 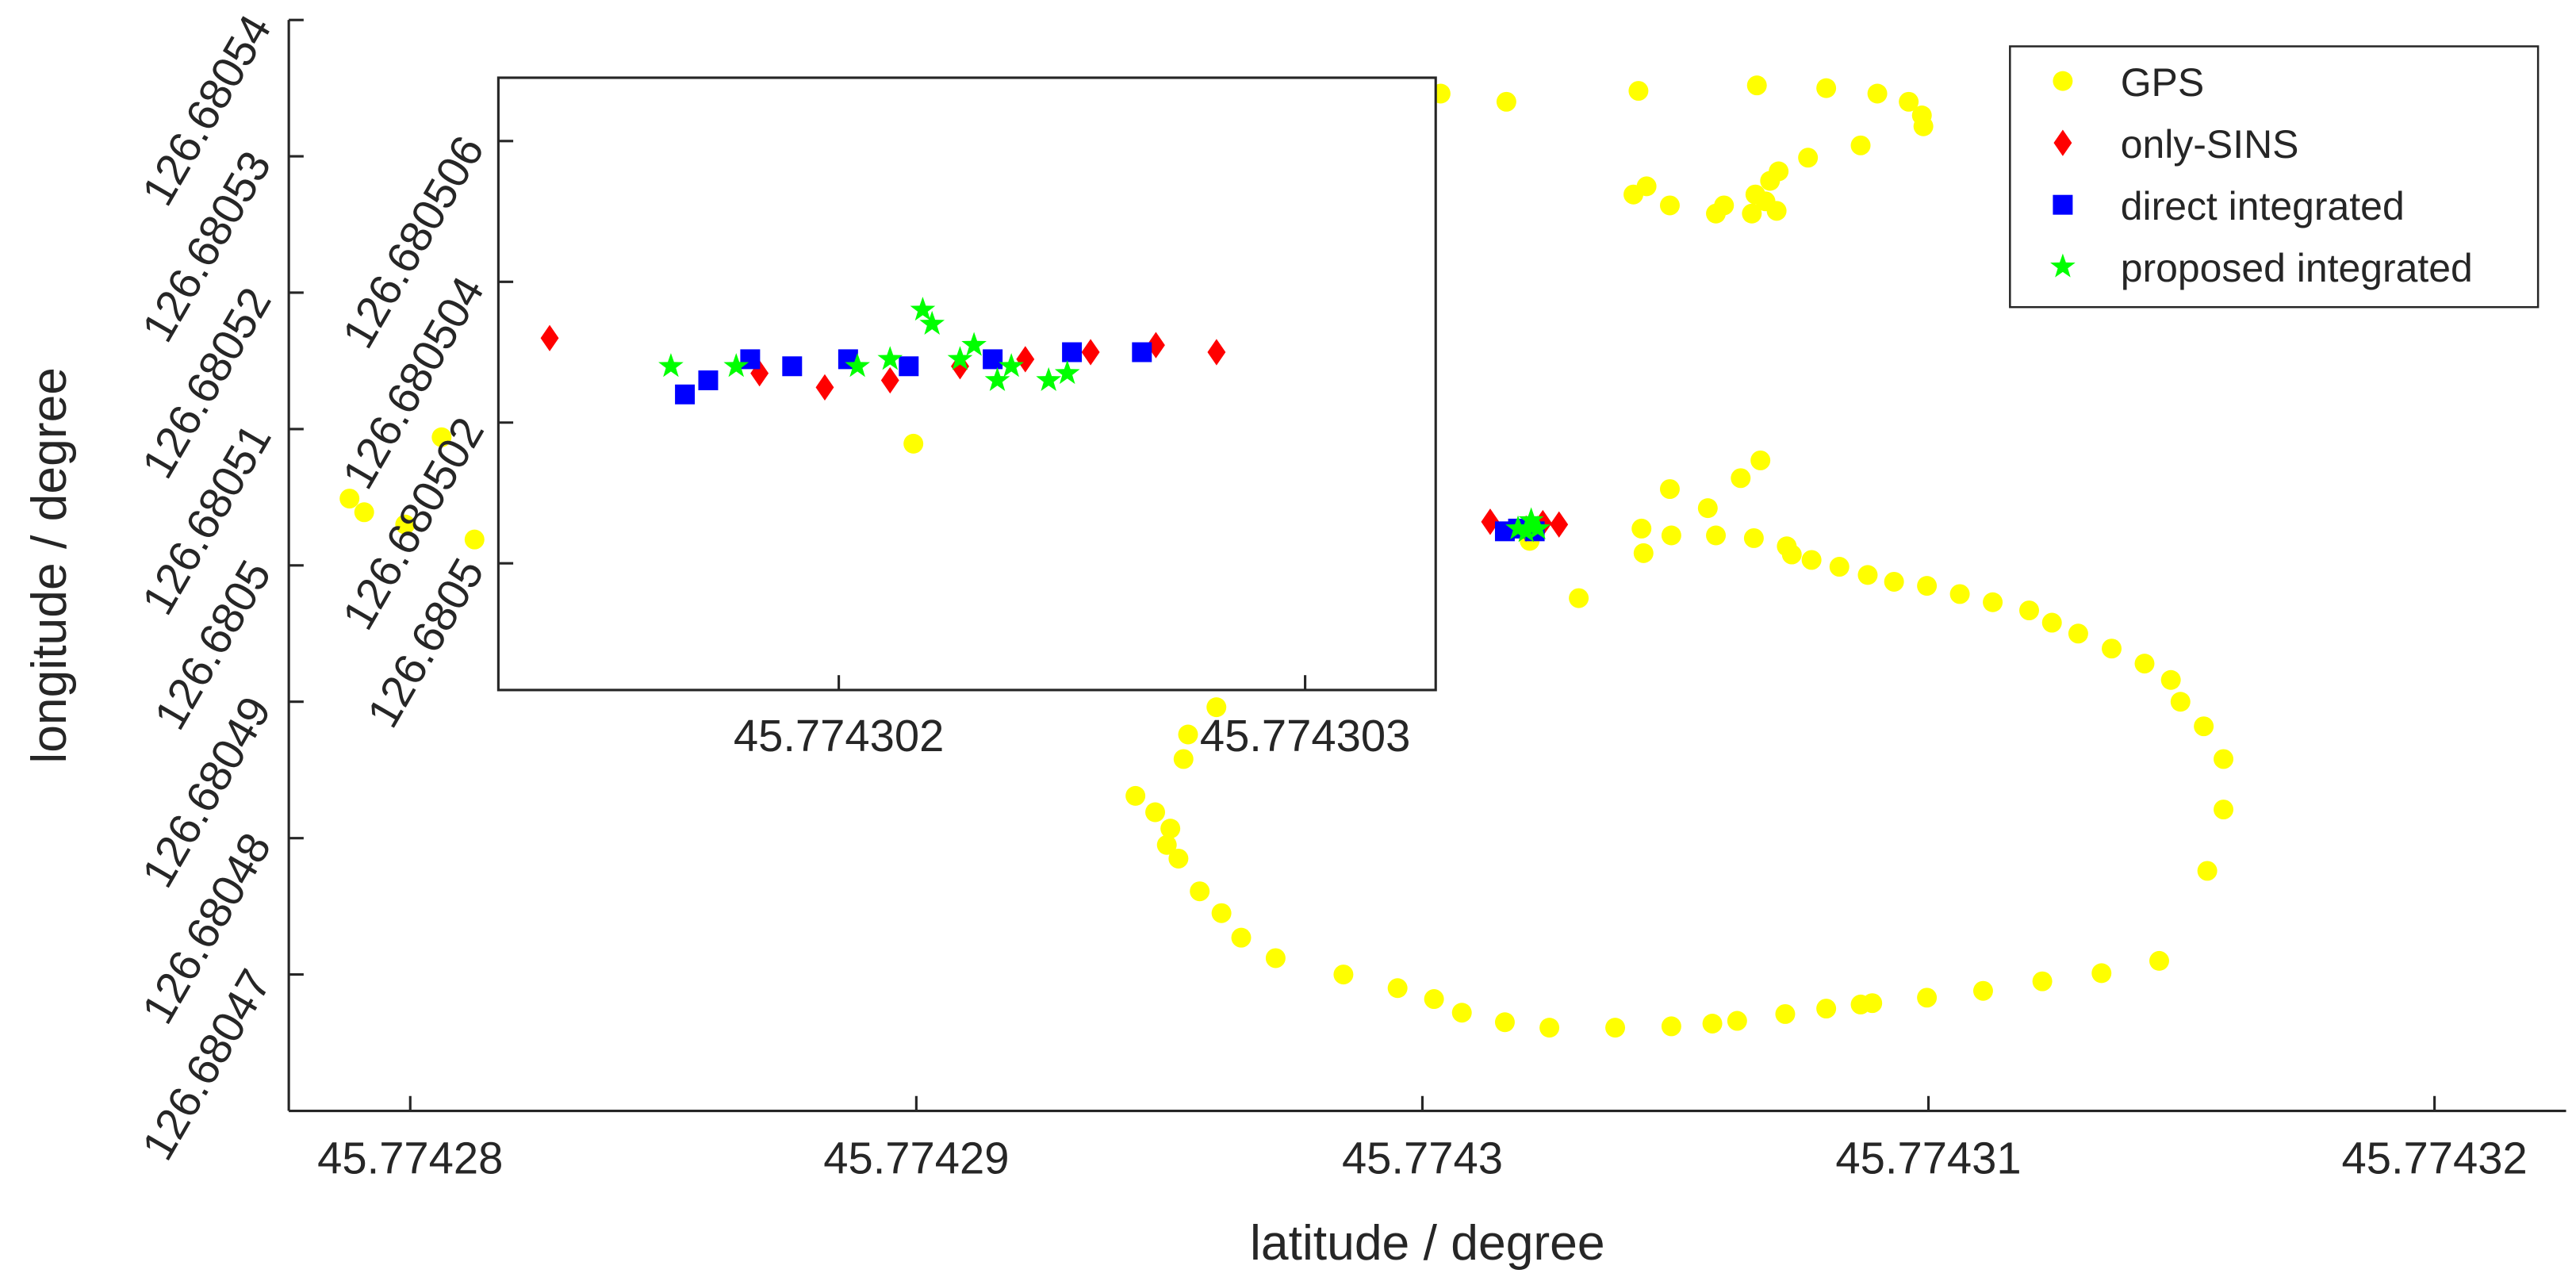 What do you see at coordinates (2274, 177) in the screenshot?
I see `legend-box` at bounding box center [2274, 177].